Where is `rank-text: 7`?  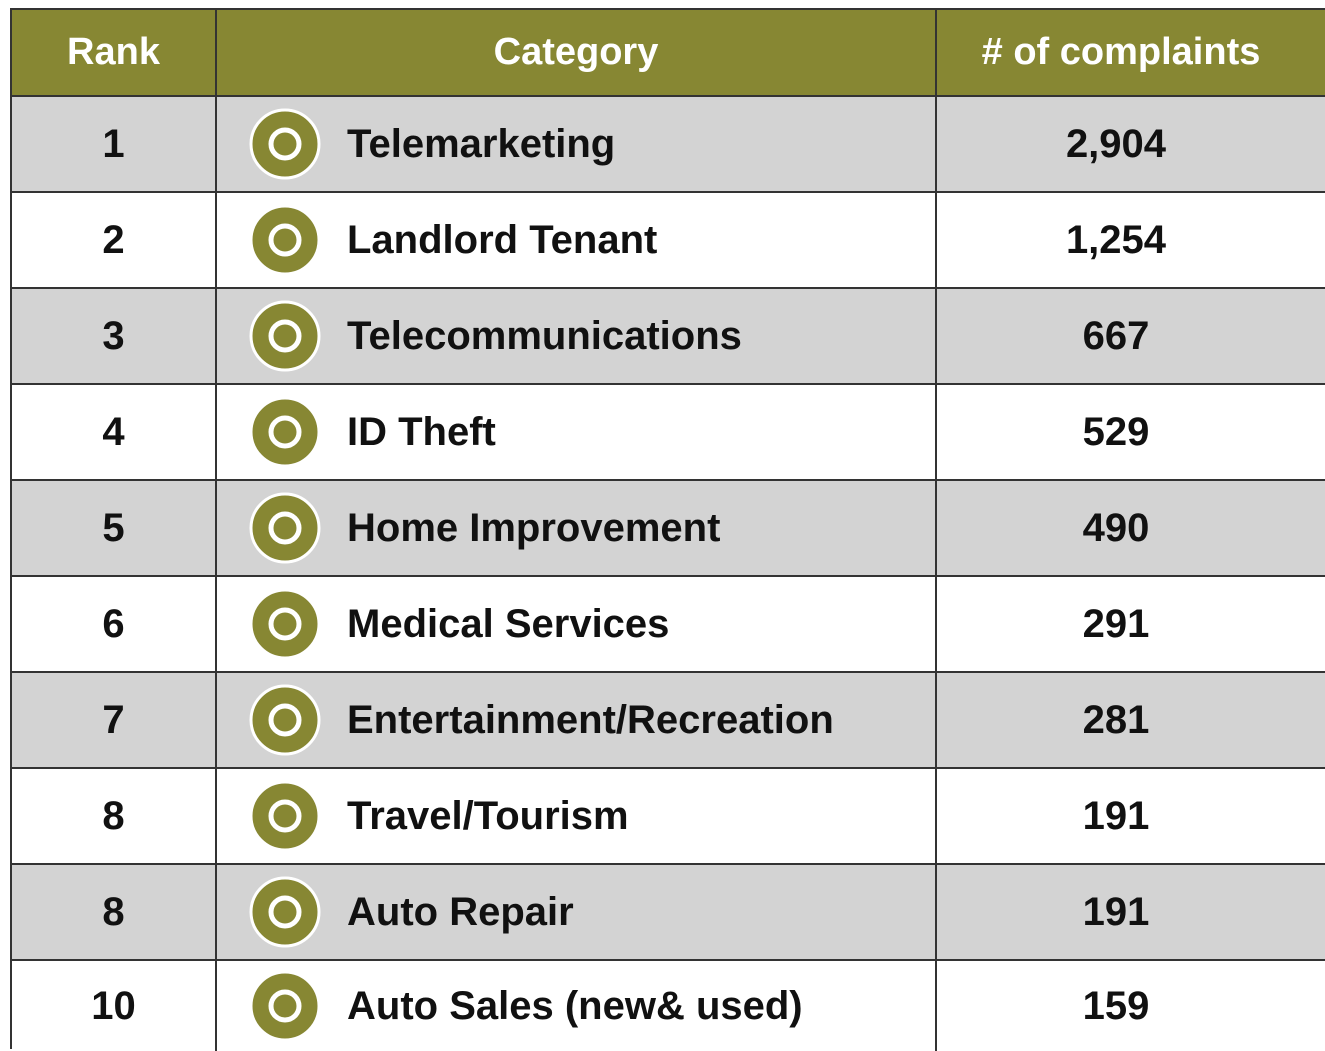 rank-text: 7 is located at coordinates (113, 719).